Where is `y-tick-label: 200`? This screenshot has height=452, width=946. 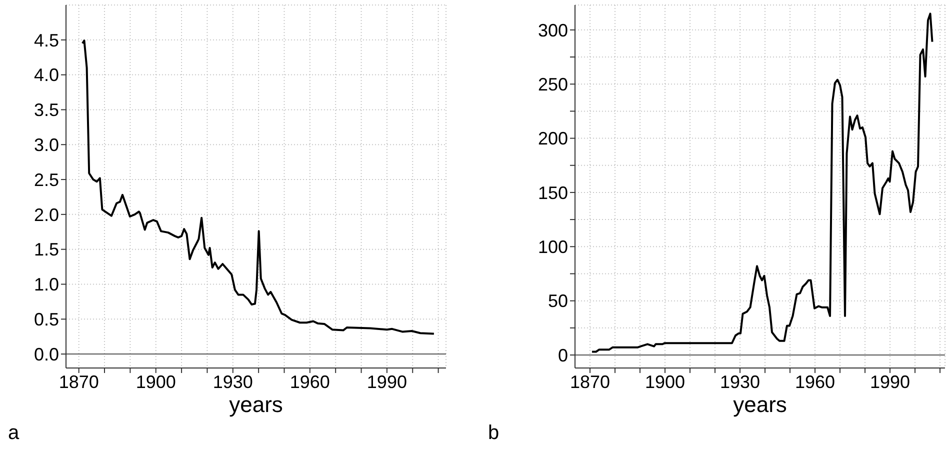
y-tick-label: 200 is located at coordinates (553, 138).